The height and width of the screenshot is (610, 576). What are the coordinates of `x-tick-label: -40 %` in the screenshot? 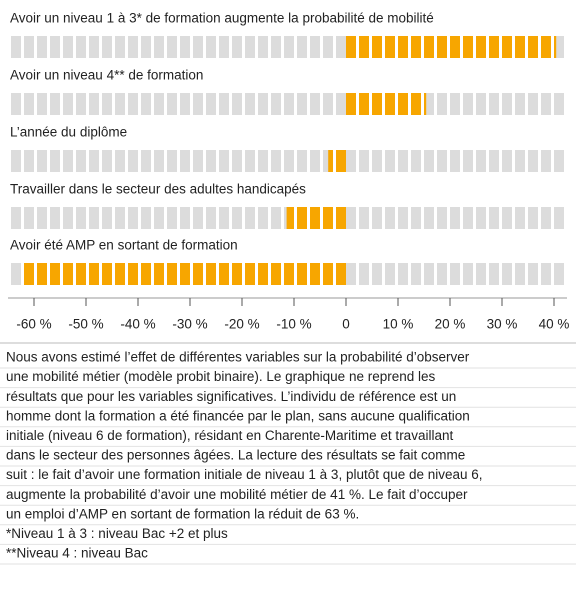 It's located at (137, 324).